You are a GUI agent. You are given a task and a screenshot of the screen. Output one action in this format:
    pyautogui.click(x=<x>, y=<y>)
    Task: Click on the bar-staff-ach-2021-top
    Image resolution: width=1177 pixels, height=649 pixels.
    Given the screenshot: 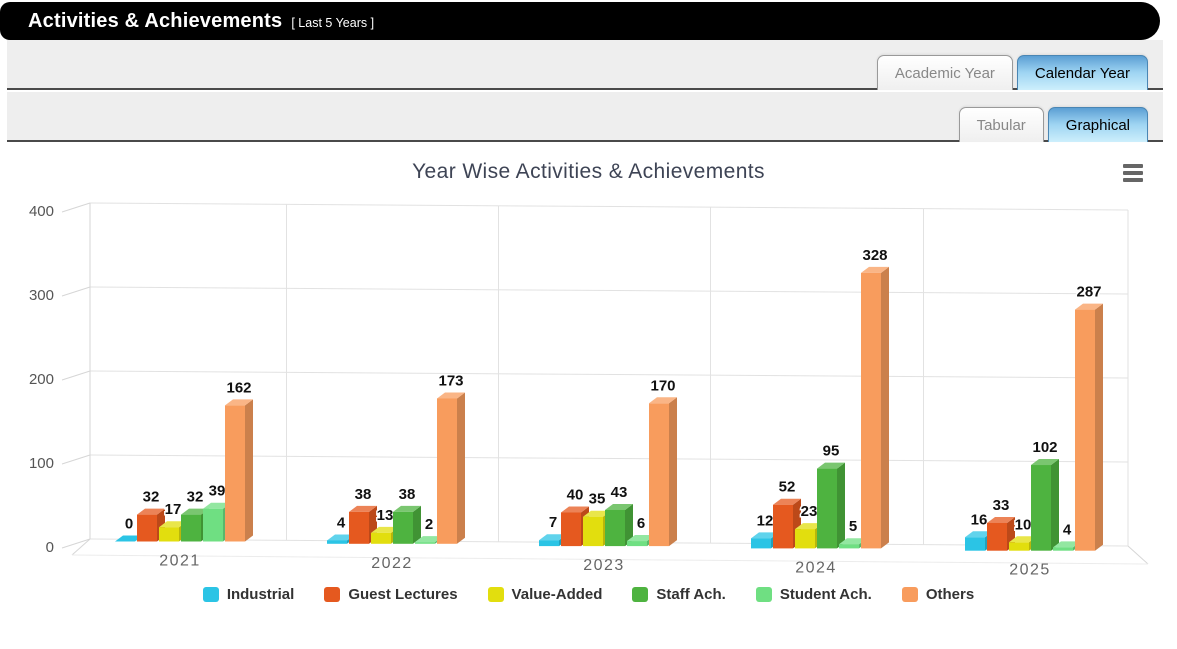 What is the action you would take?
    pyautogui.click(x=195, y=511)
    